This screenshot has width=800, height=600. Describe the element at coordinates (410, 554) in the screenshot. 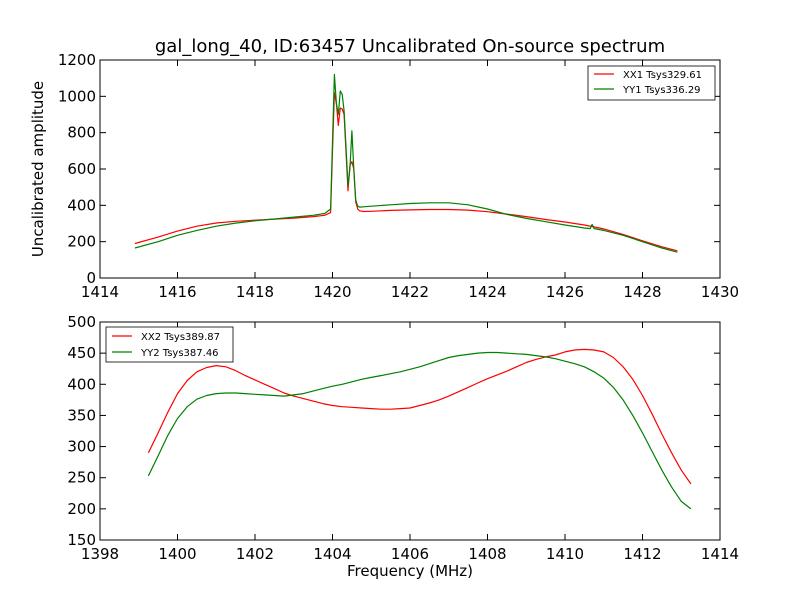

I see `bottom-x-tick-label: 1406` at that location.